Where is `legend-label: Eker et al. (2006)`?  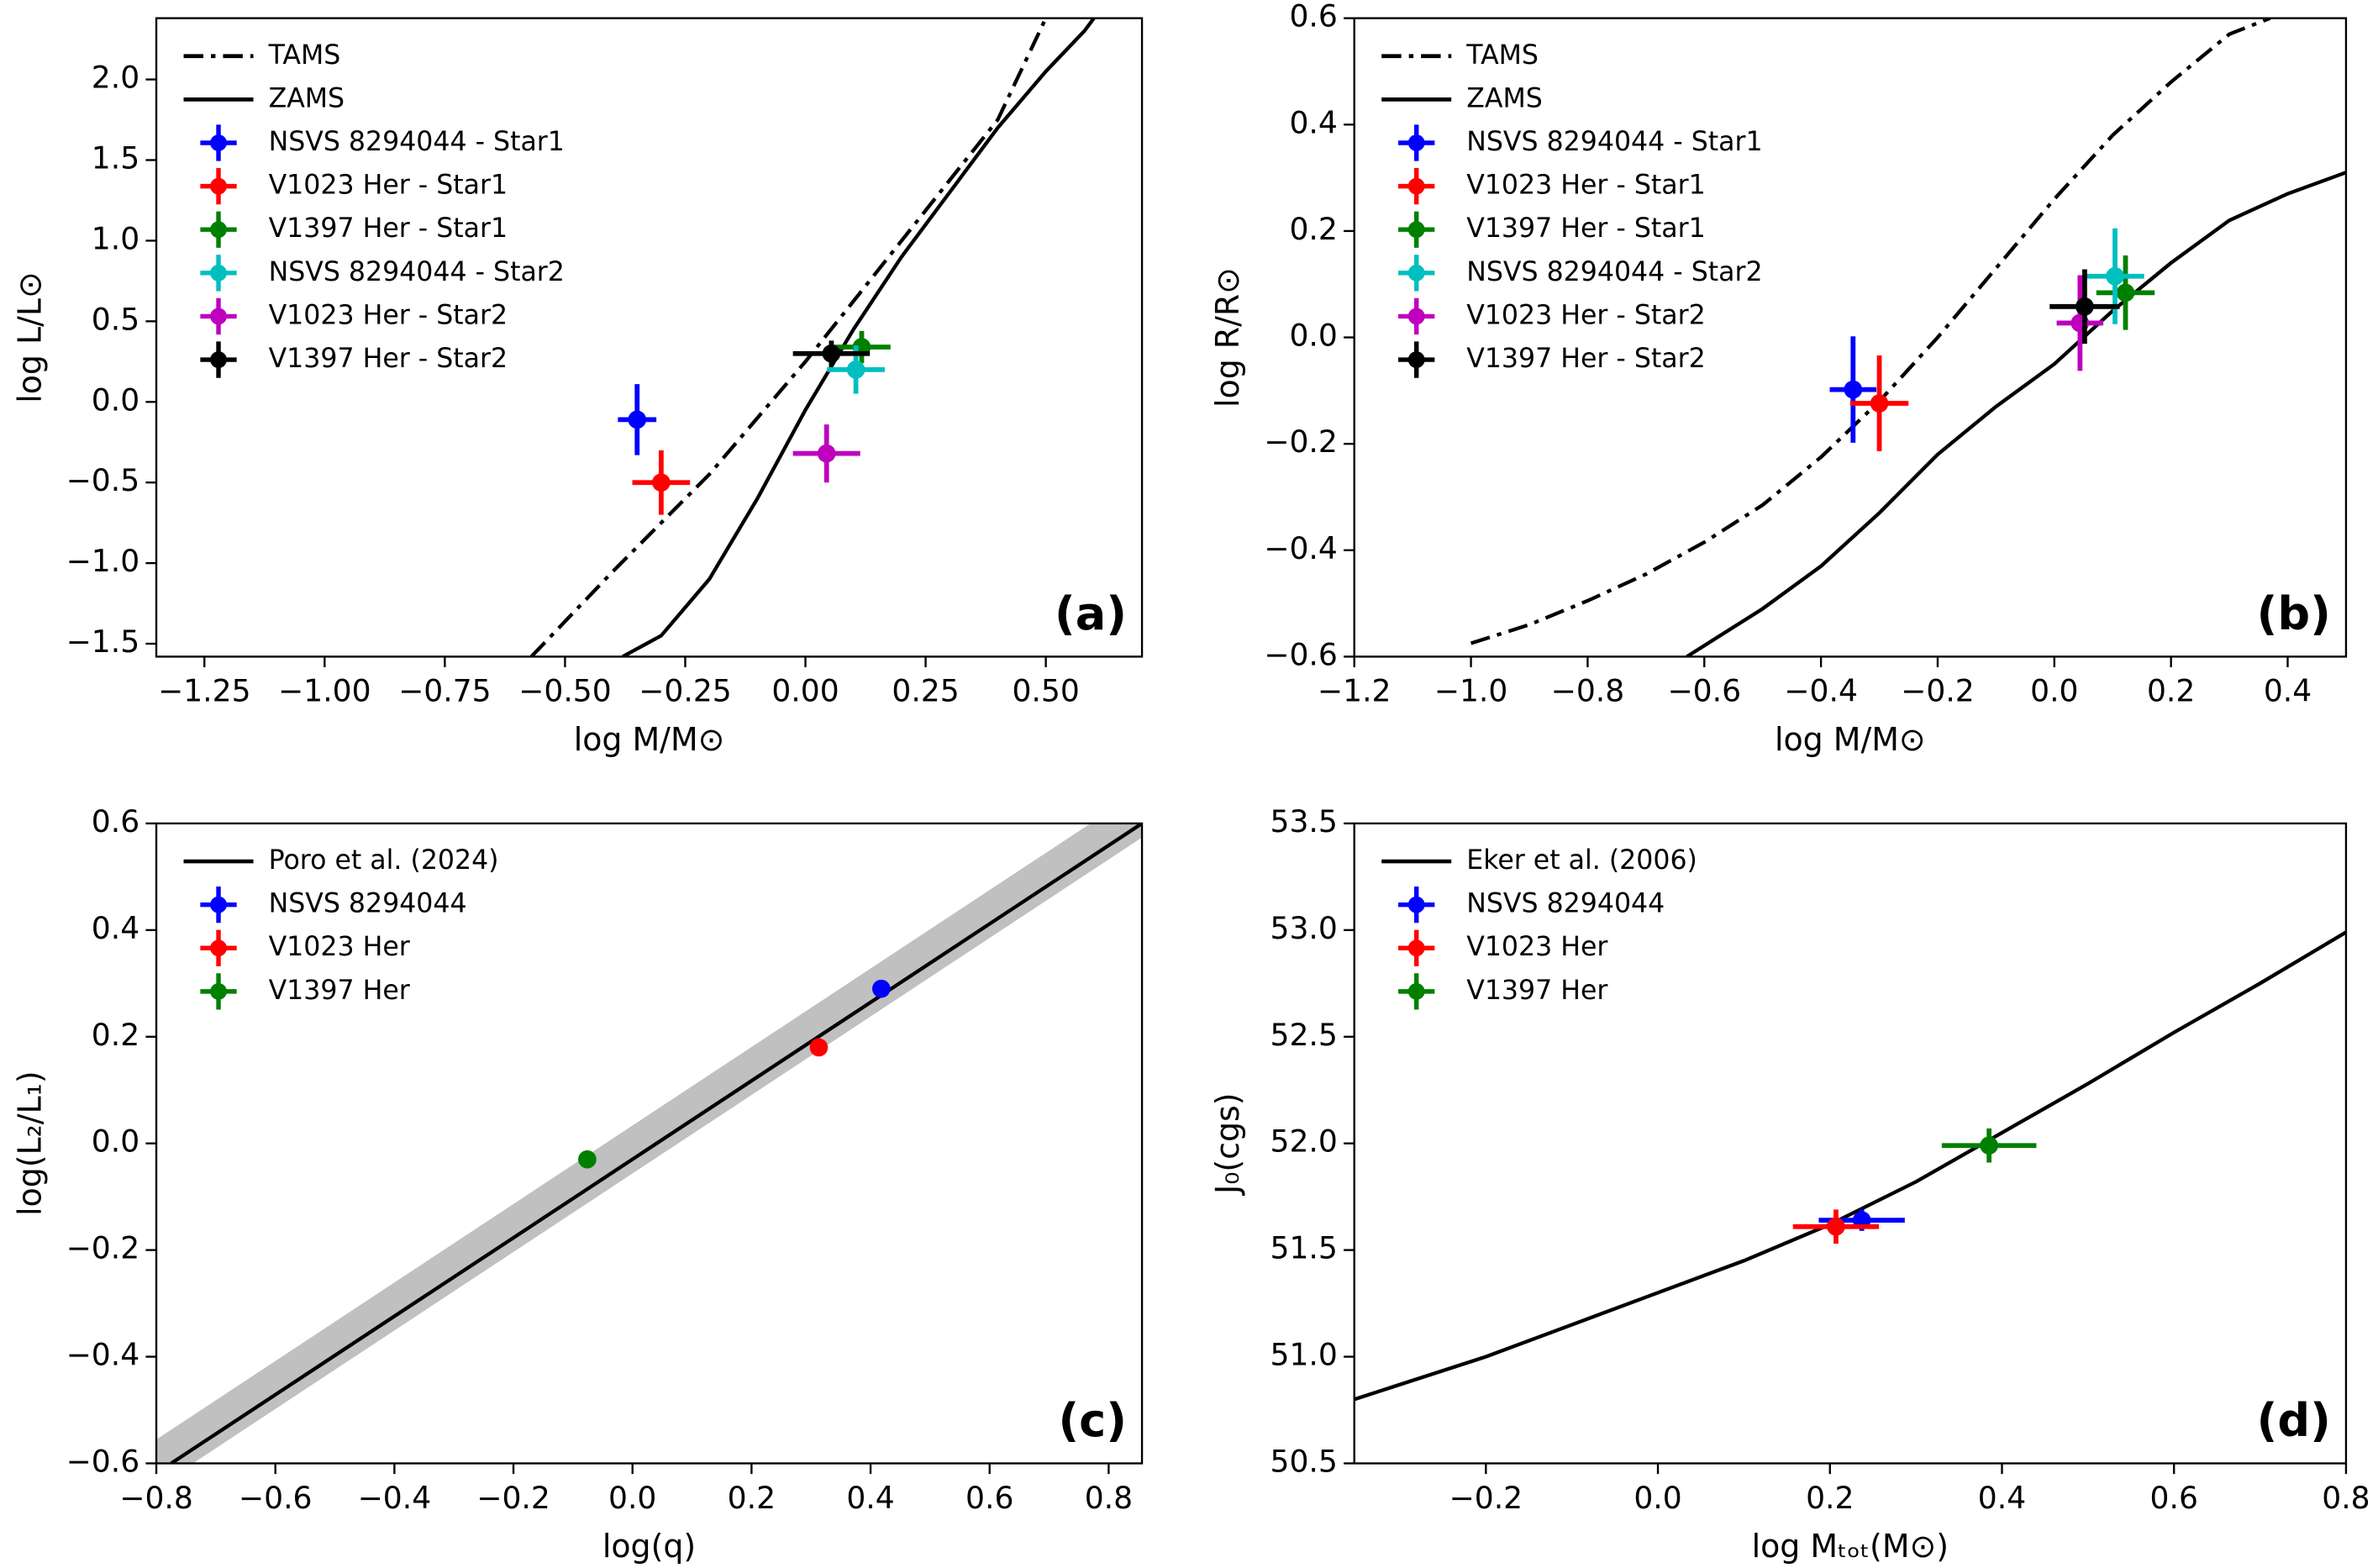
legend-label: Eker et al. (2006) is located at coordinates (1581, 861).